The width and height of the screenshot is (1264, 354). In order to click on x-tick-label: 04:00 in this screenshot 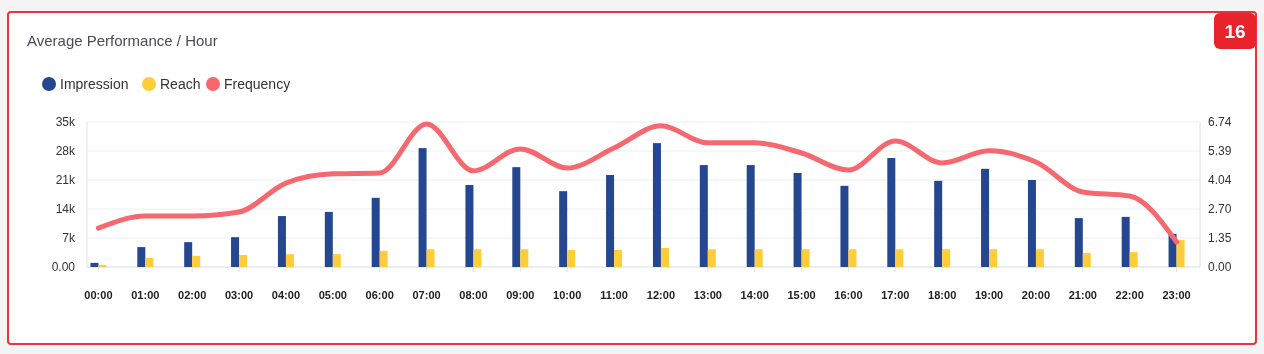, I will do `click(286, 295)`.